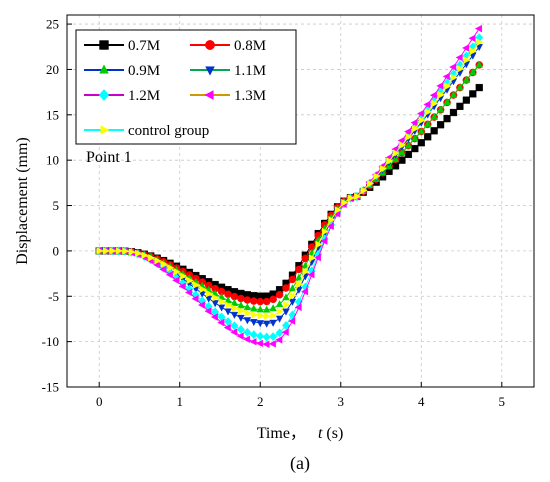 The height and width of the screenshot is (482, 550). Describe the element at coordinates (53, 296) in the screenshot. I see `y-tick-label: -5` at that location.